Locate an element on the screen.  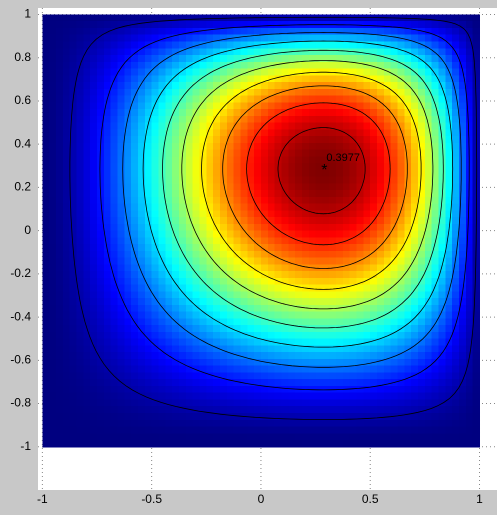
y-tick-label: 0 is located at coordinates (27, 230).